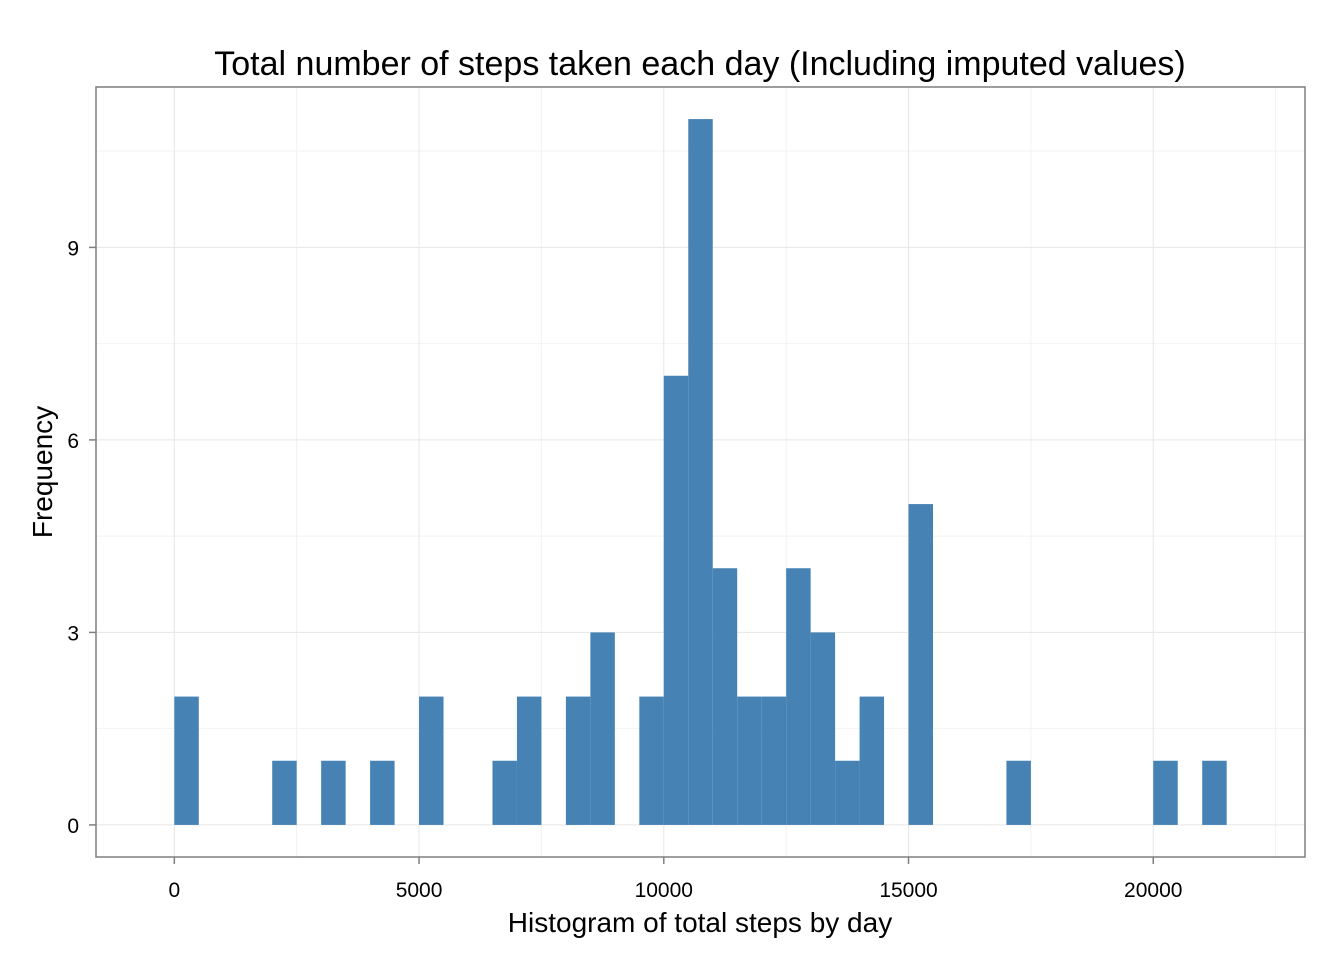  I want to click on x-tick-label: 5000, so click(419, 890).